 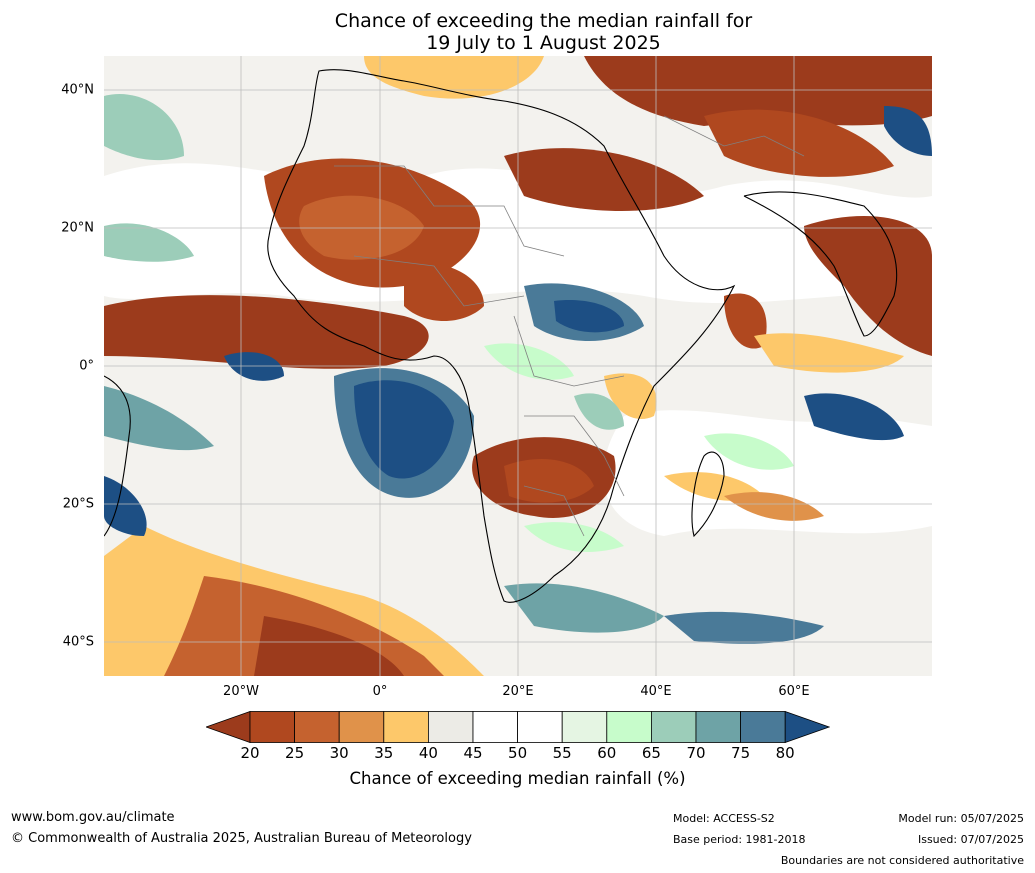 I want to click on colorbar-tick-label: 25, so click(x=295, y=753).